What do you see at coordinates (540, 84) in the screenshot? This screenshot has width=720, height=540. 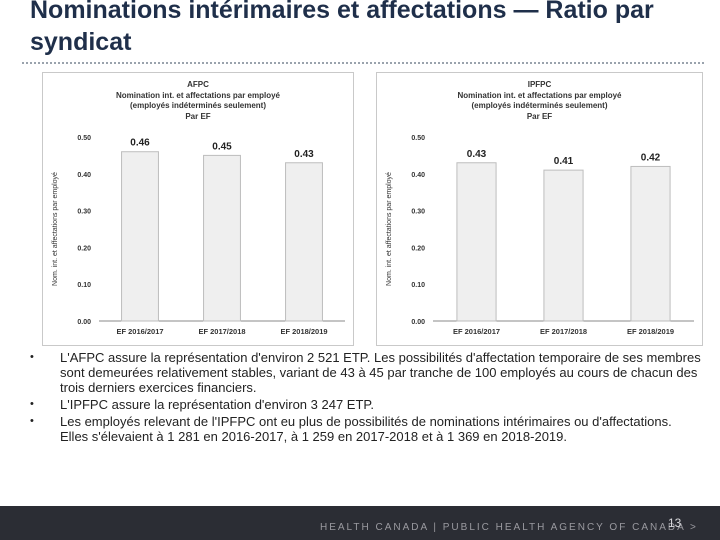 I see `chart-title: IPFPC` at bounding box center [540, 84].